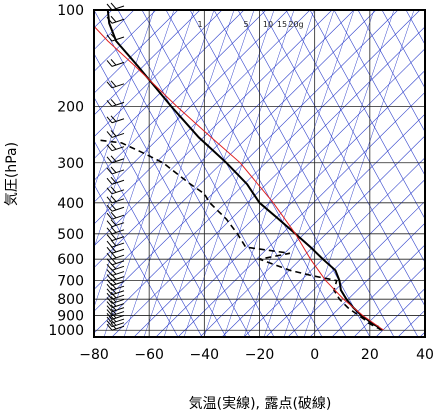 The width and height of the screenshot is (435, 412). I want to click on y-tick-label: 200, so click(70, 107).